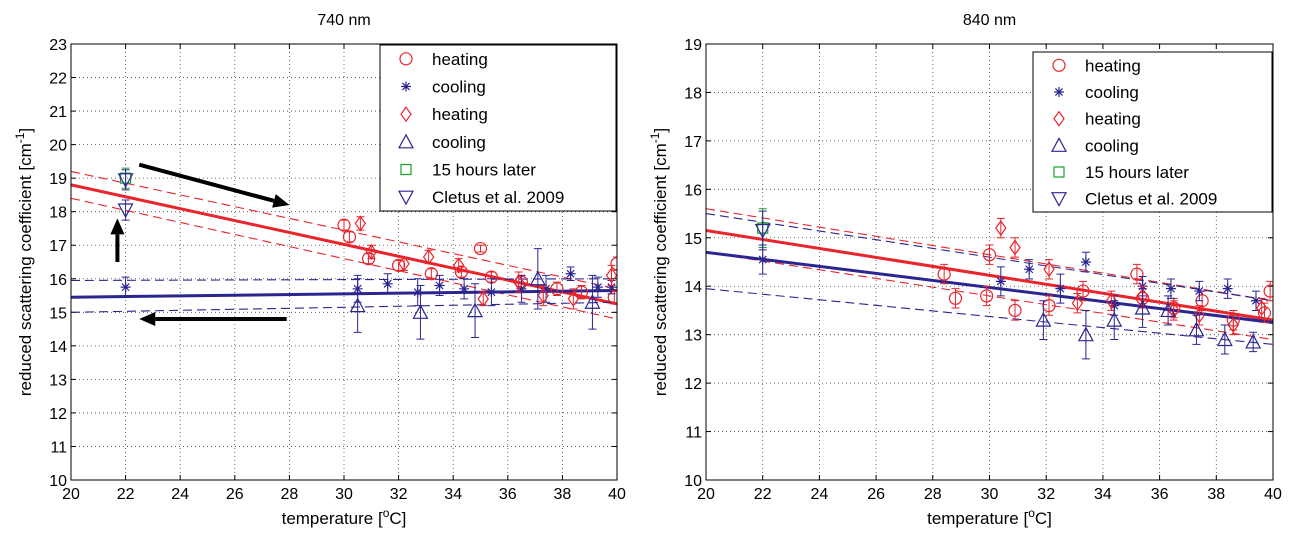  Describe the element at coordinates (58, 179) in the screenshot. I see `y-tick-label: 19` at that location.